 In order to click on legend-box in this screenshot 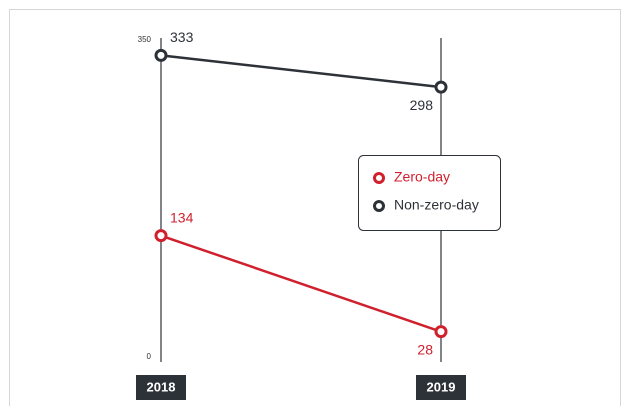, I will do `click(429, 193)`.